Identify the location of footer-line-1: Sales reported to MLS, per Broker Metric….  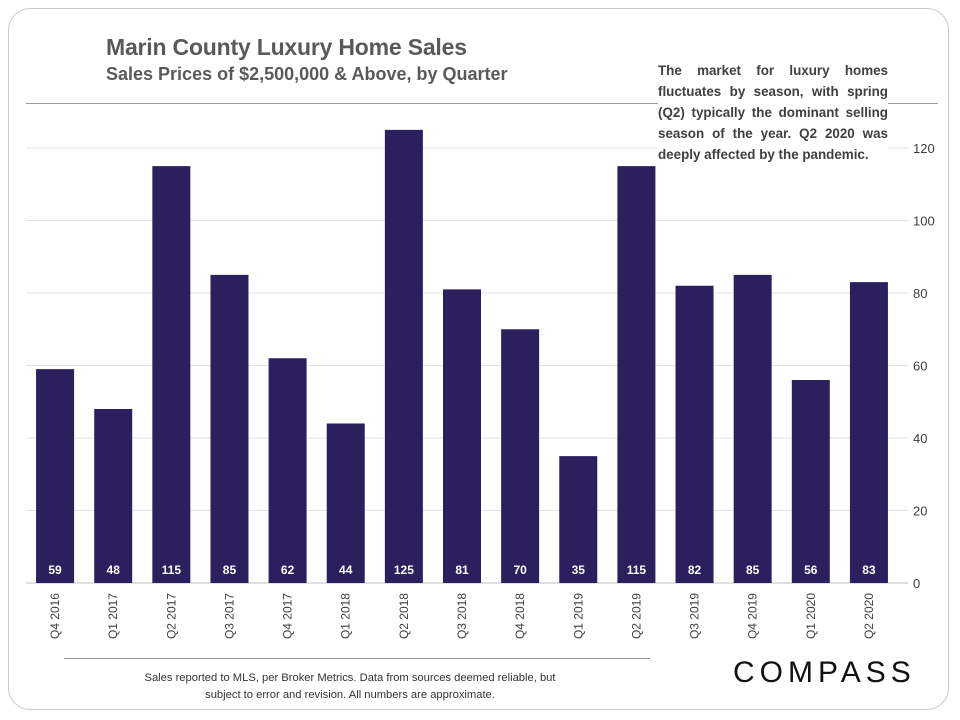
(350, 678).